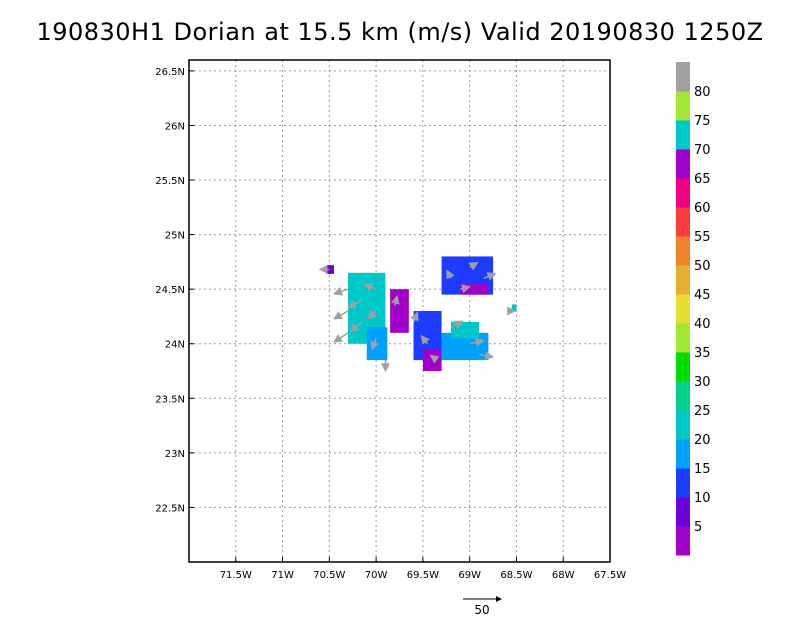  Describe the element at coordinates (329, 575) in the screenshot. I see `x-tick-label: 70.5W` at that location.